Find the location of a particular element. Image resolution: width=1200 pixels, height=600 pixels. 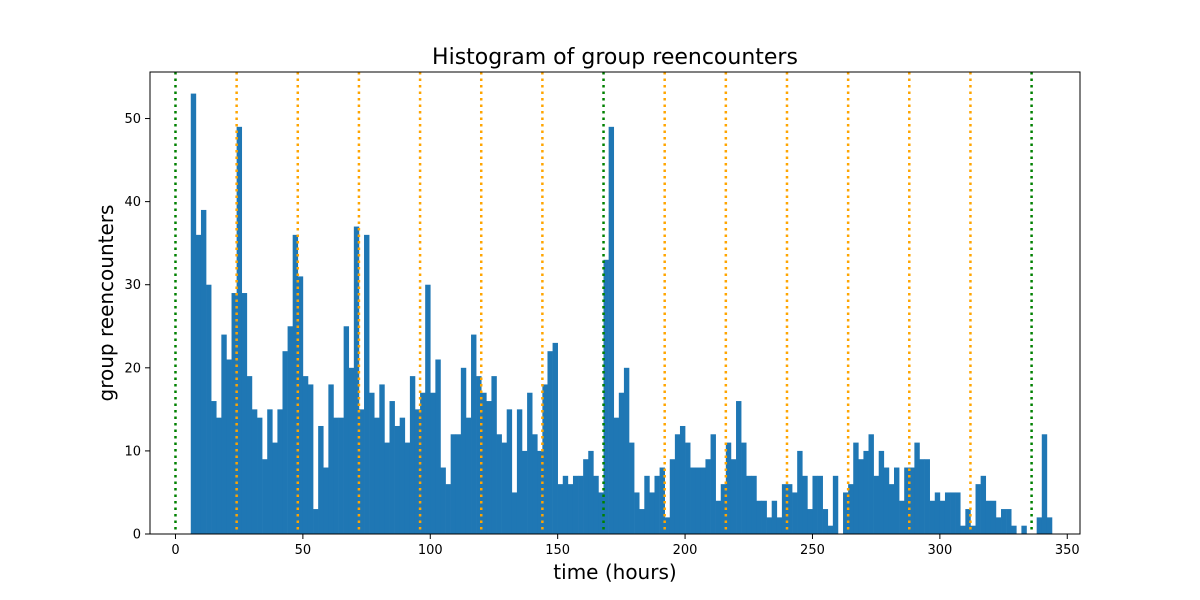

y-tick-label: 40 is located at coordinates (132, 202).